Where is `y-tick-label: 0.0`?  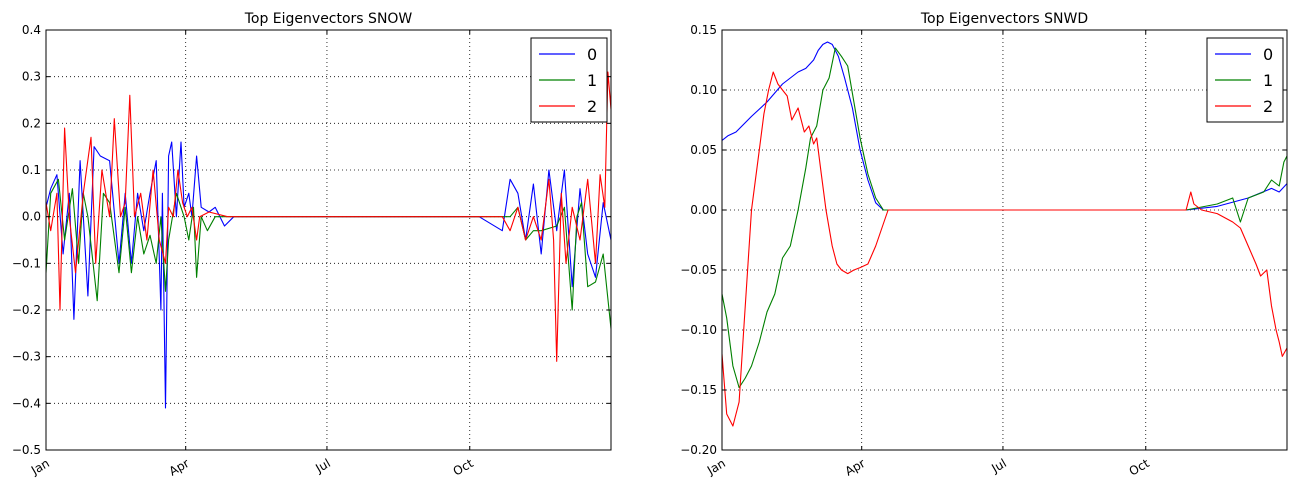
y-tick-label: 0.0 is located at coordinates (31, 217).